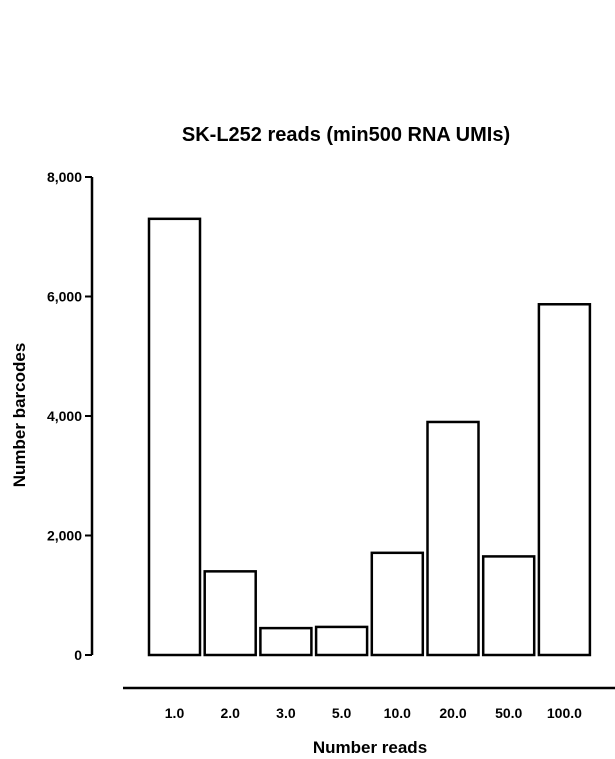  What do you see at coordinates (369, 703) in the screenshot?
I see `x-axis: 1.0 2.0 3.0 5.0 10.0 20.0 50.0 100.0` at bounding box center [369, 703].